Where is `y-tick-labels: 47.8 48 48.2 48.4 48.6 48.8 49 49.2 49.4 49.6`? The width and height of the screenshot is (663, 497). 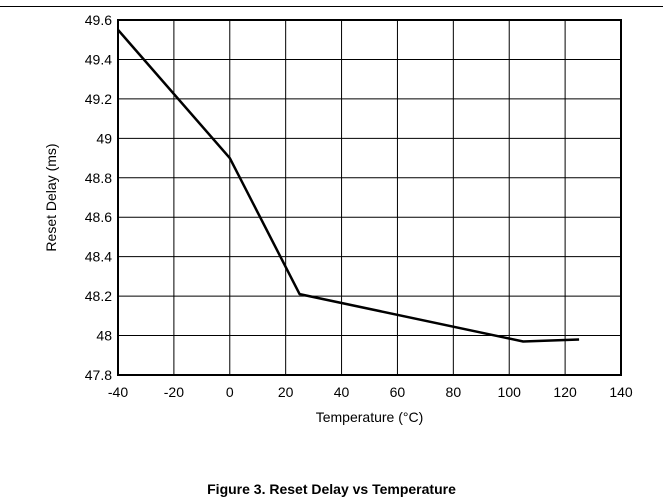
y-tick-labels: 47.8 48 48.2 48.4 48.6 48.8 49 49.2 49.4 49.6 is located at coordinates (98, 197).